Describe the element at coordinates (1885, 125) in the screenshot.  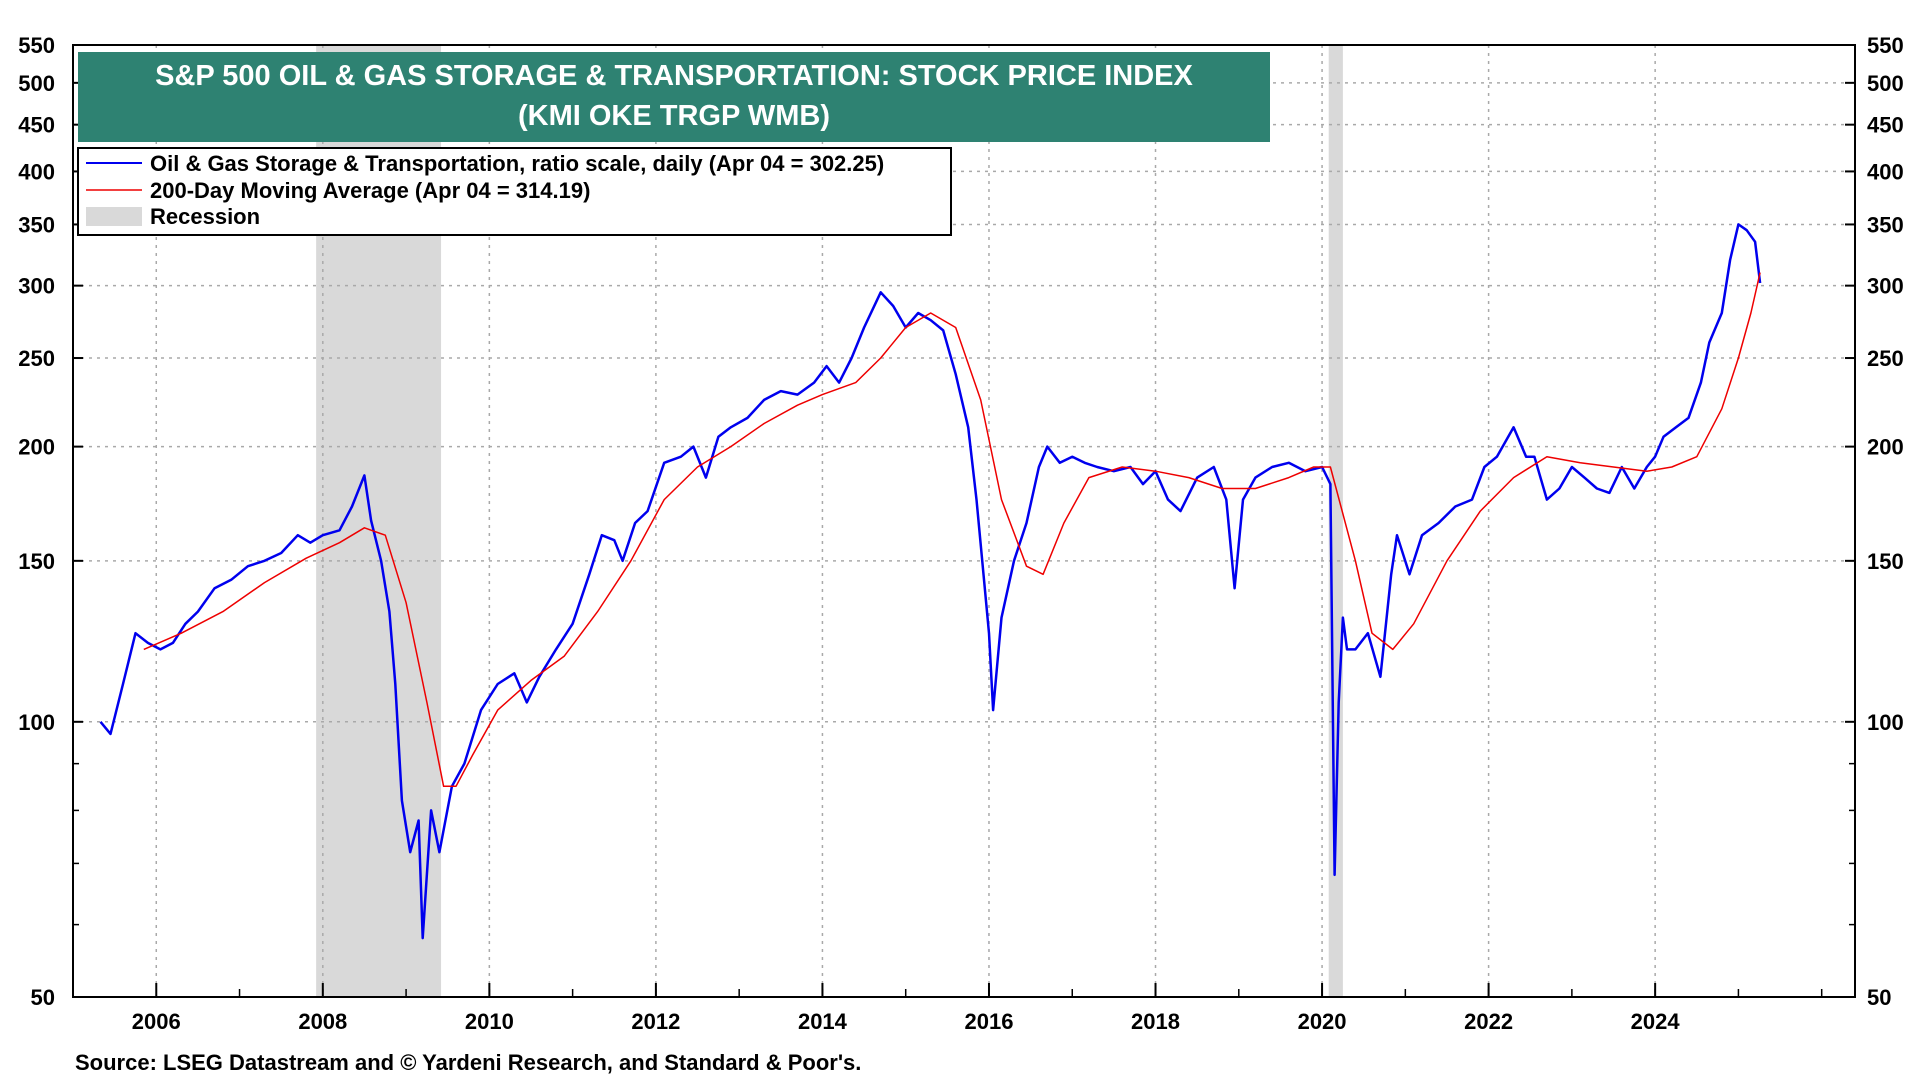
I see `y-tick-label-right-450: 450` at that location.